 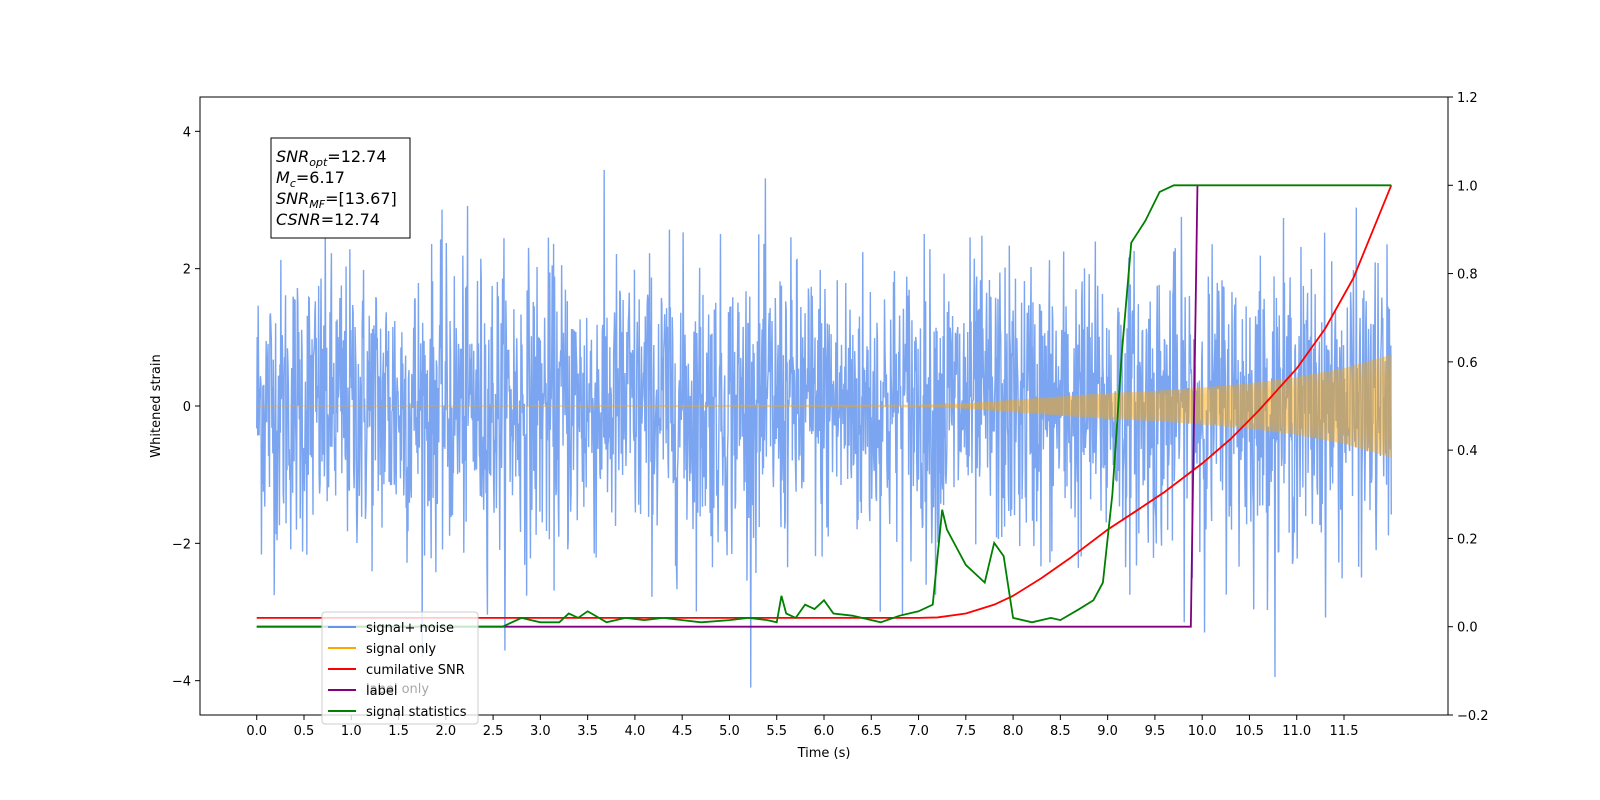 I want to click on annotation-line: SNRMF=[13.67], so click(x=336, y=200).